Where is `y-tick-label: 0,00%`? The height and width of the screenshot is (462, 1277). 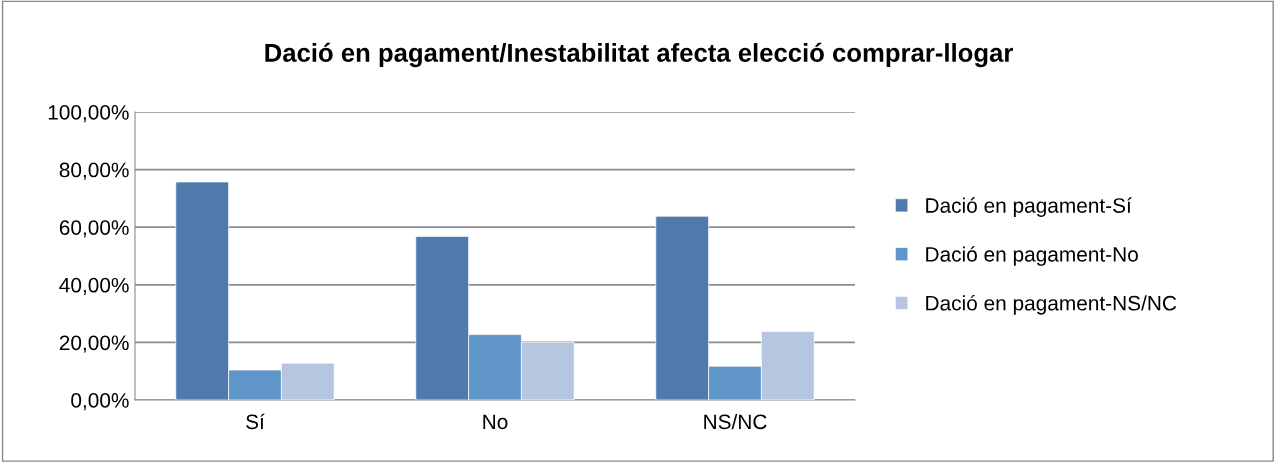 y-tick-label: 0,00% is located at coordinates (100, 402).